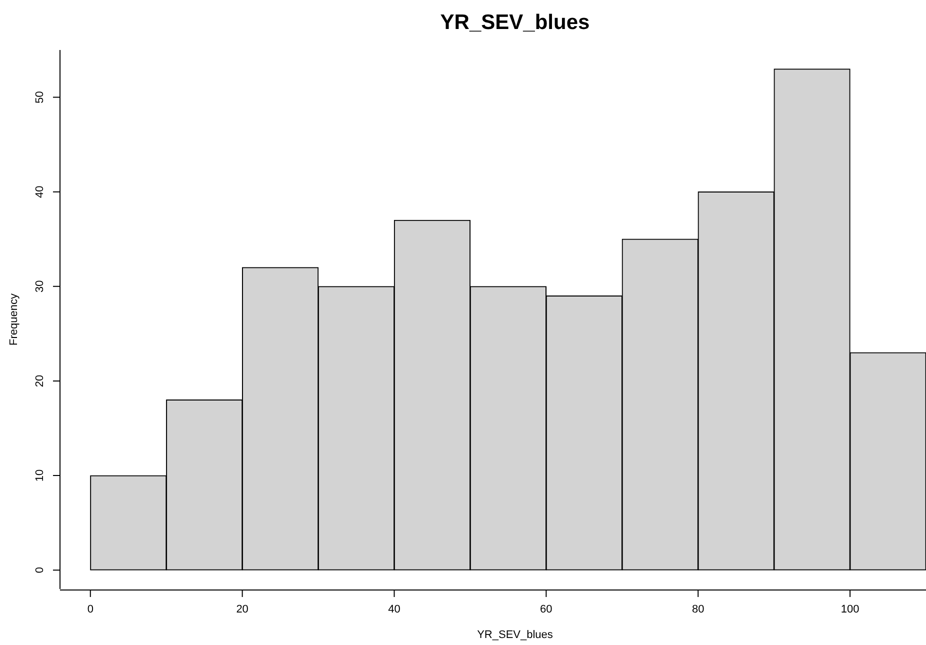 Image resolution: width=926 pixels, height=645 pixels. Describe the element at coordinates (40, 475) in the screenshot. I see `y-tick-label: 10` at that location.